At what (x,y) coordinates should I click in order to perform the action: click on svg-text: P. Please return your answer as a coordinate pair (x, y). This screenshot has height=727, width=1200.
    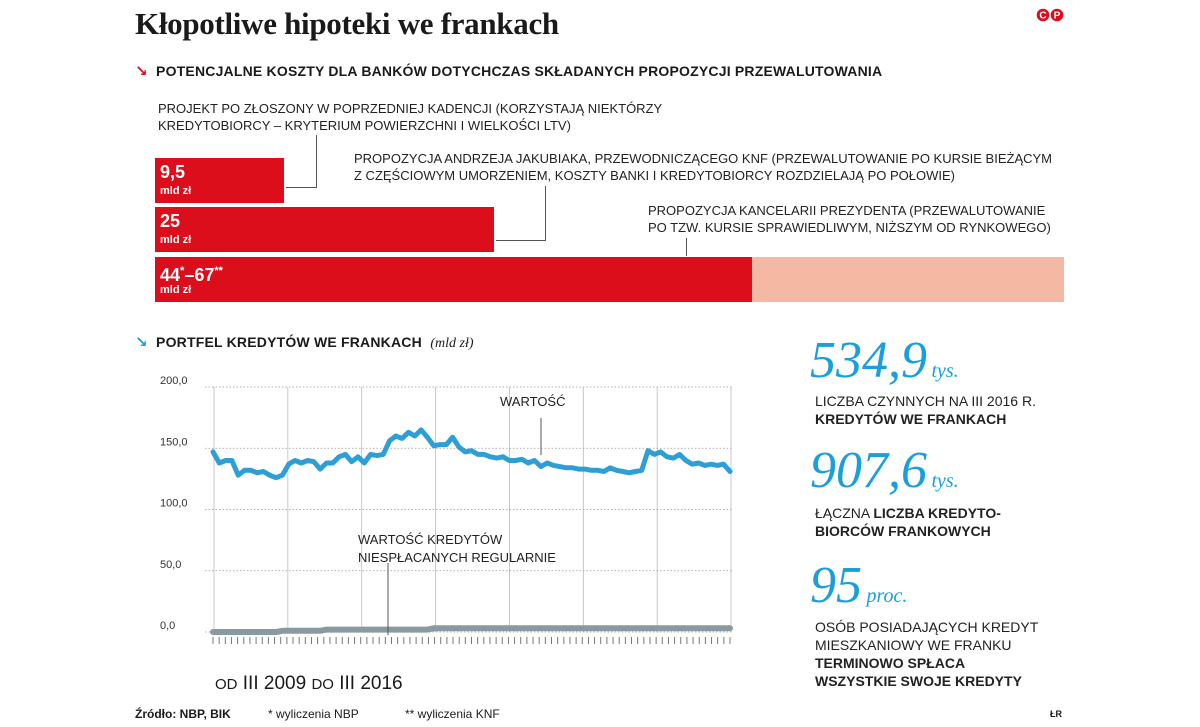
    Looking at the image, I should click on (1057, 16).